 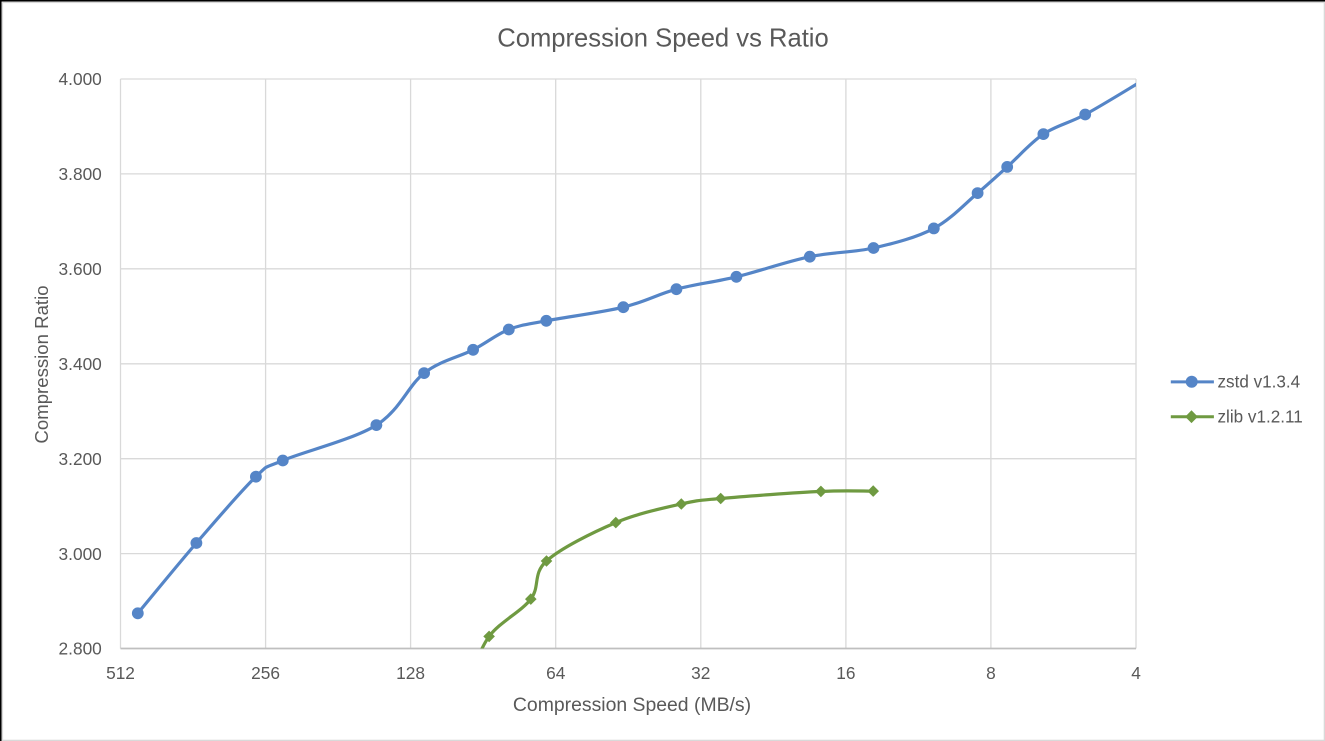 What do you see at coordinates (120, 673) in the screenshot?
I see `svg-text: 512` at bounding box center [120, 673].